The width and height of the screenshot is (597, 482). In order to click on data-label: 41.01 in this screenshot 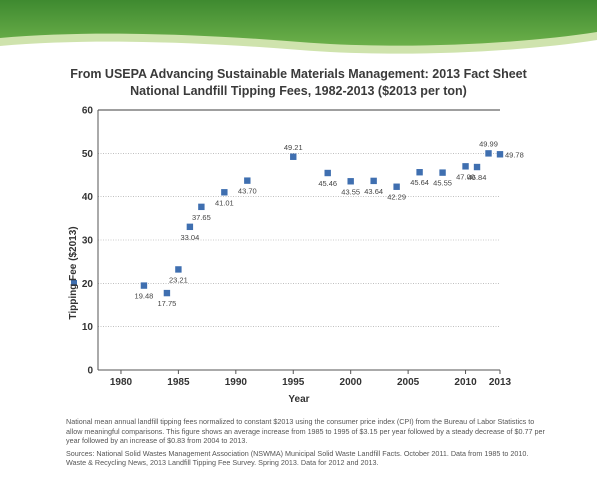, I will do `click(224, 202)`.